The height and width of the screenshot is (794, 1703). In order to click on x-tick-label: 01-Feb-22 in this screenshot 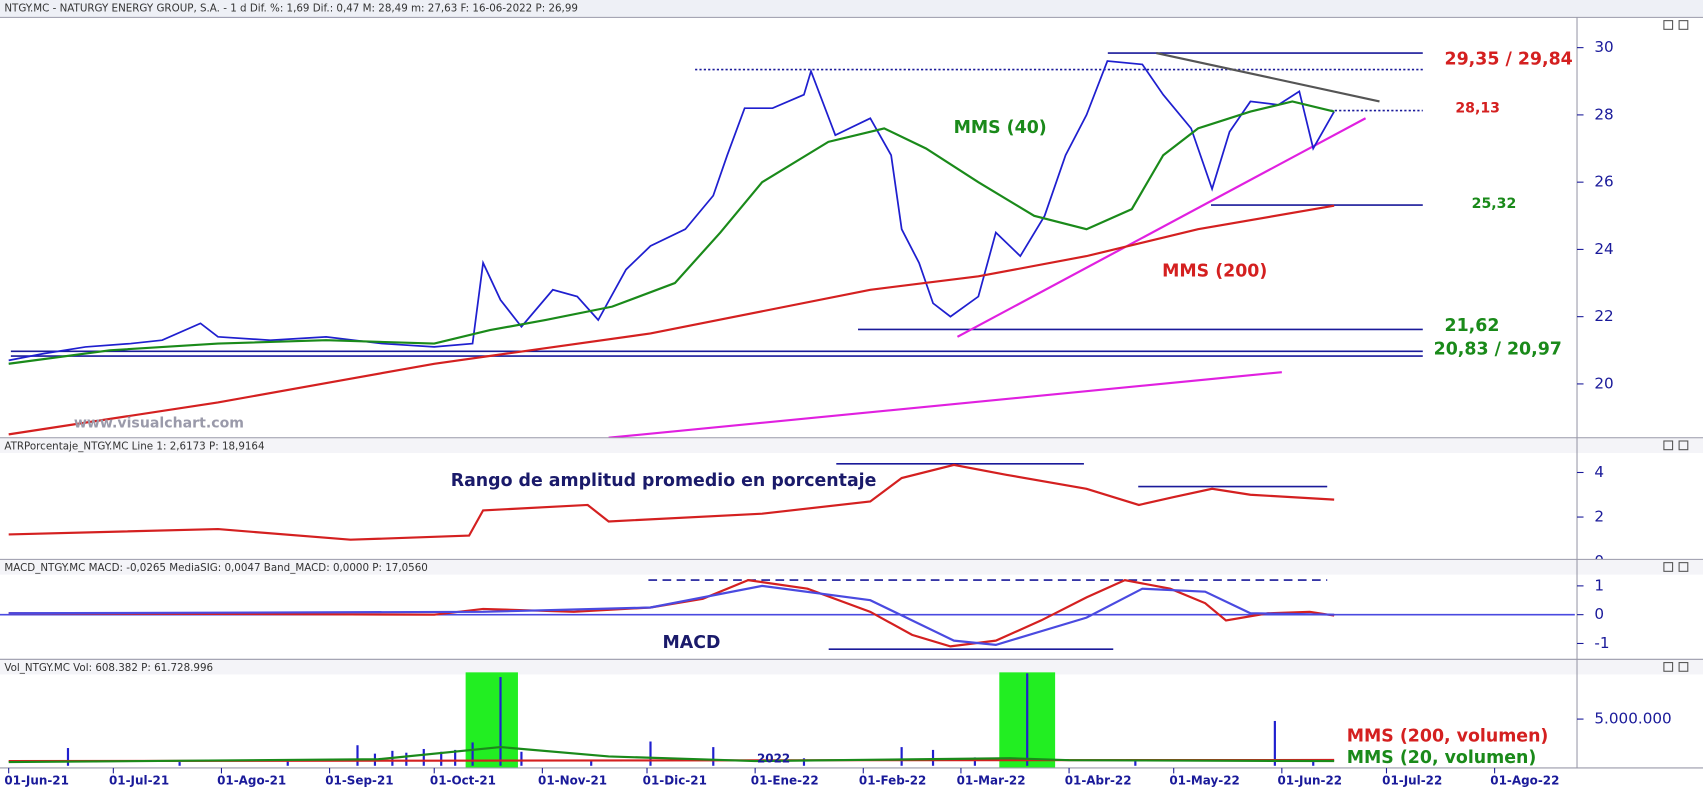, I will do `click(892, 780)`.